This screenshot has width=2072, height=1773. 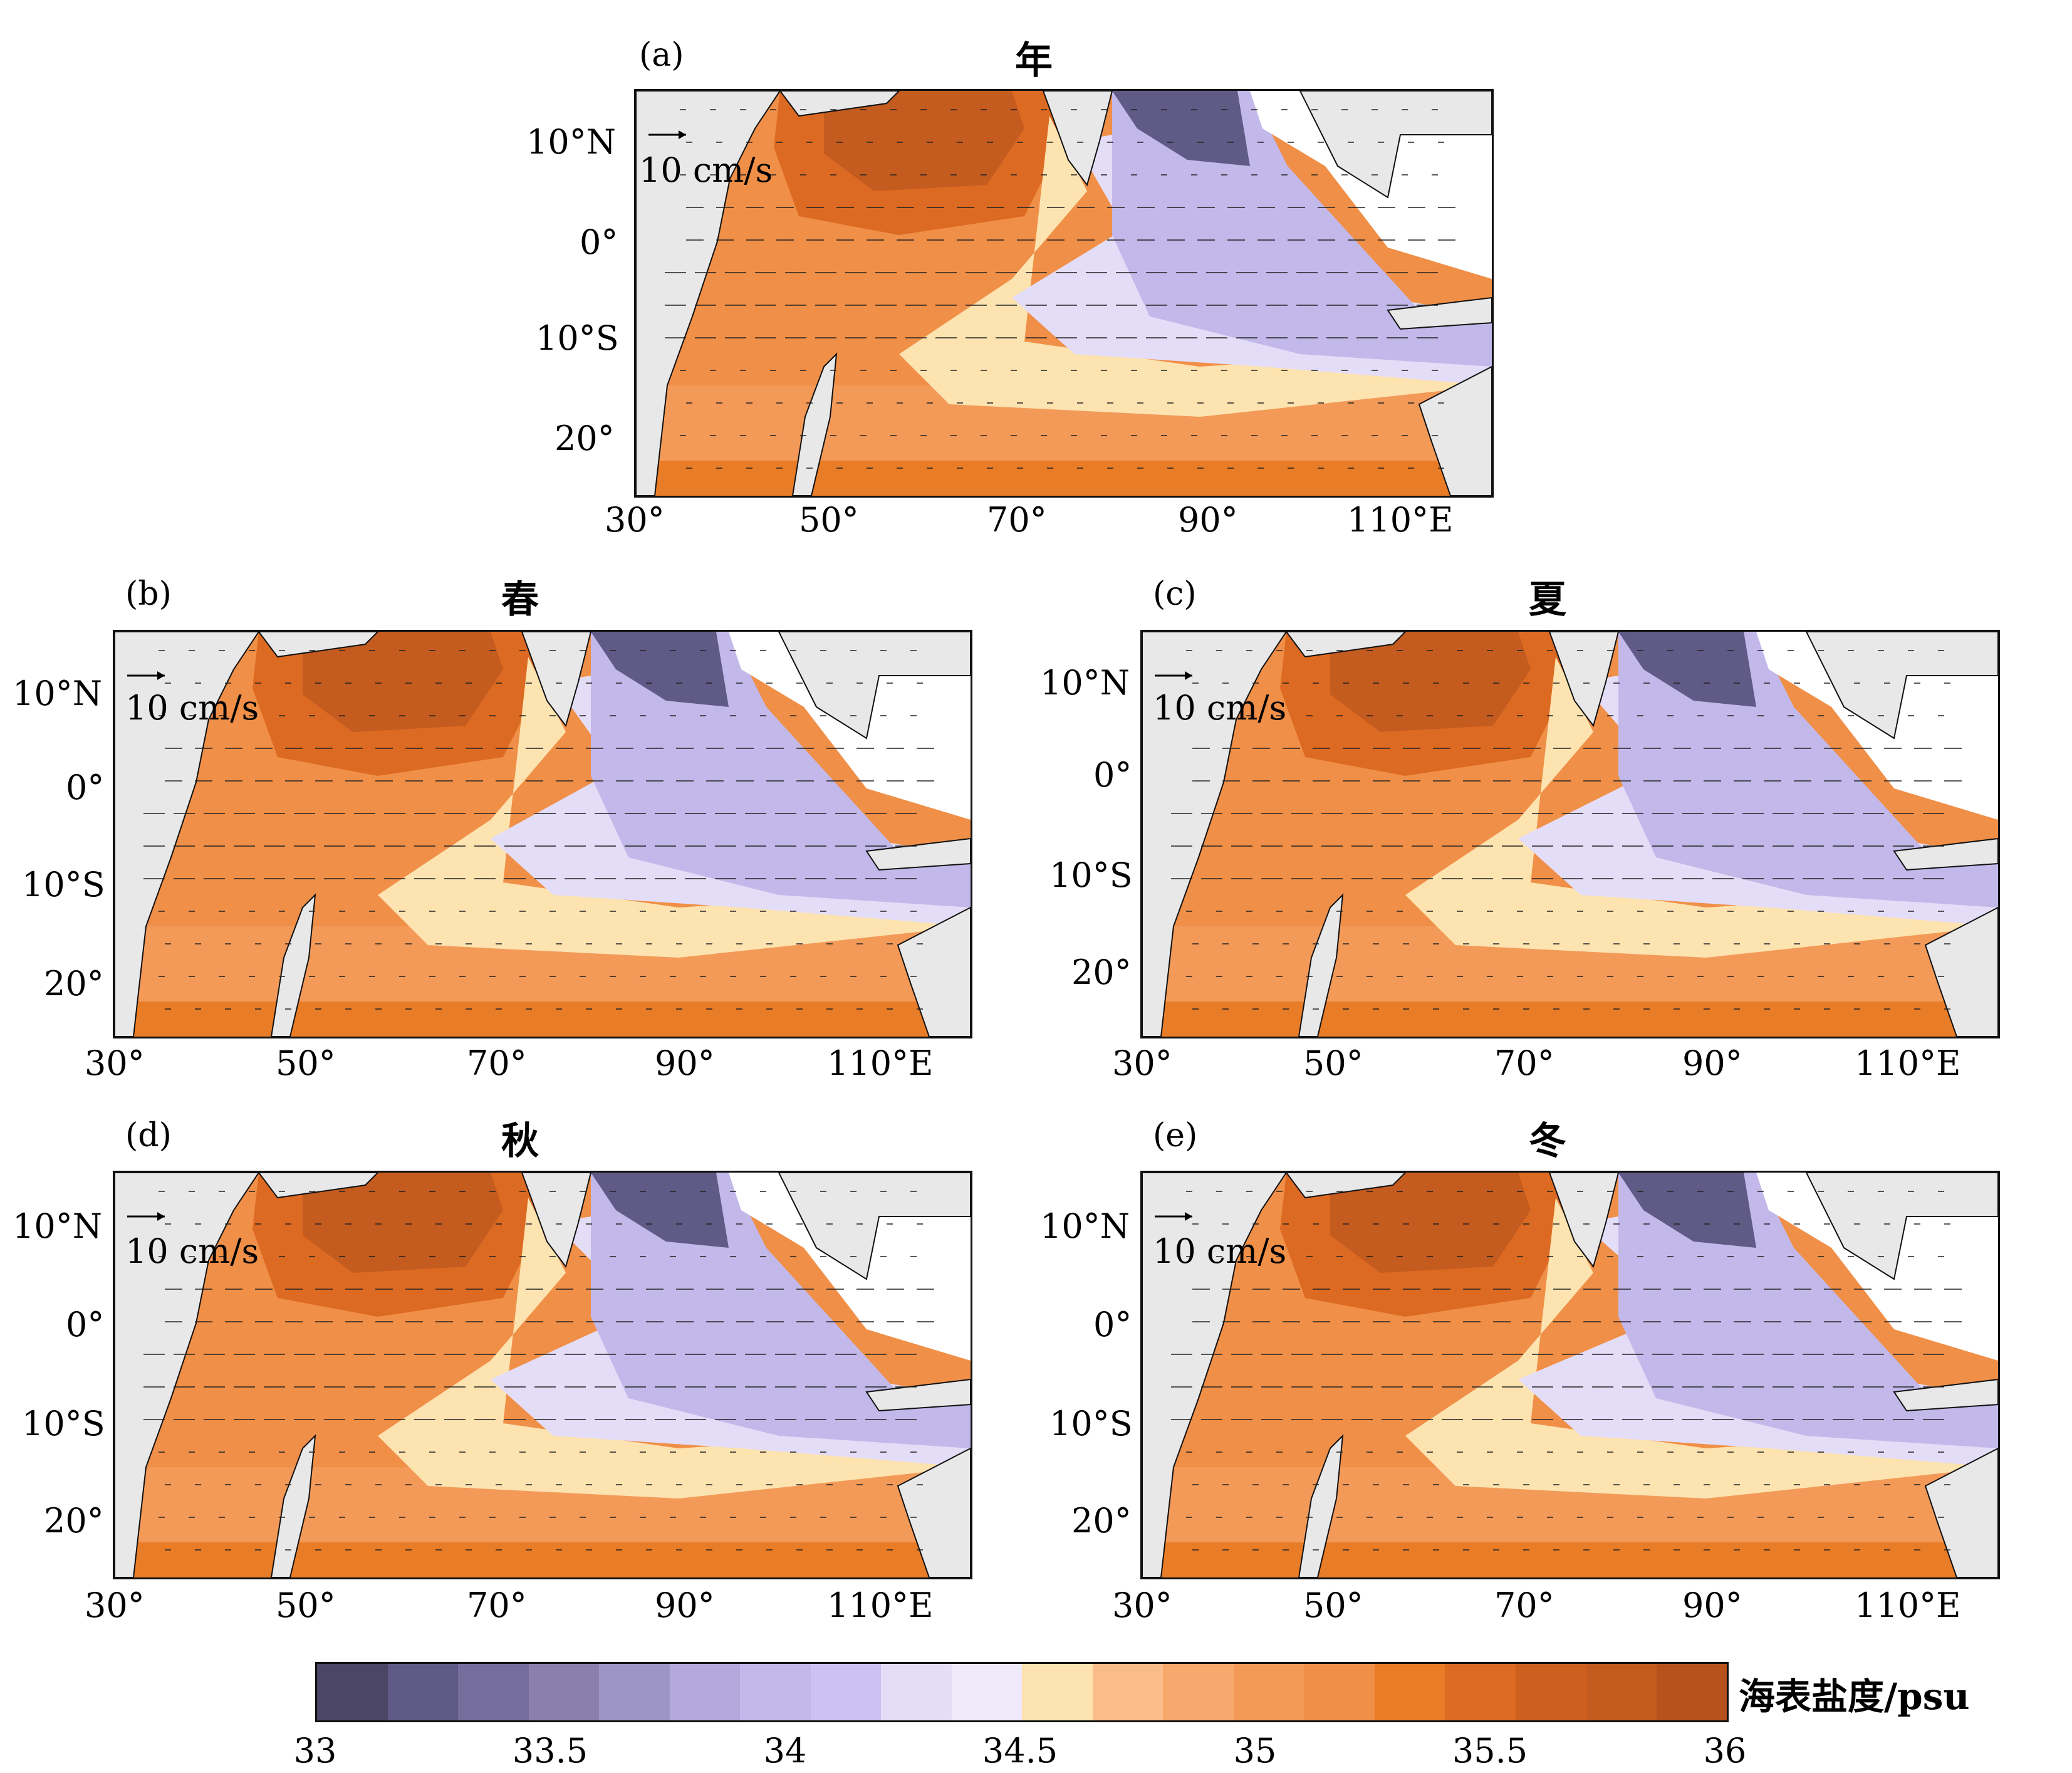 I want to click on high-salinity-region, so click(x=1430, y=682).